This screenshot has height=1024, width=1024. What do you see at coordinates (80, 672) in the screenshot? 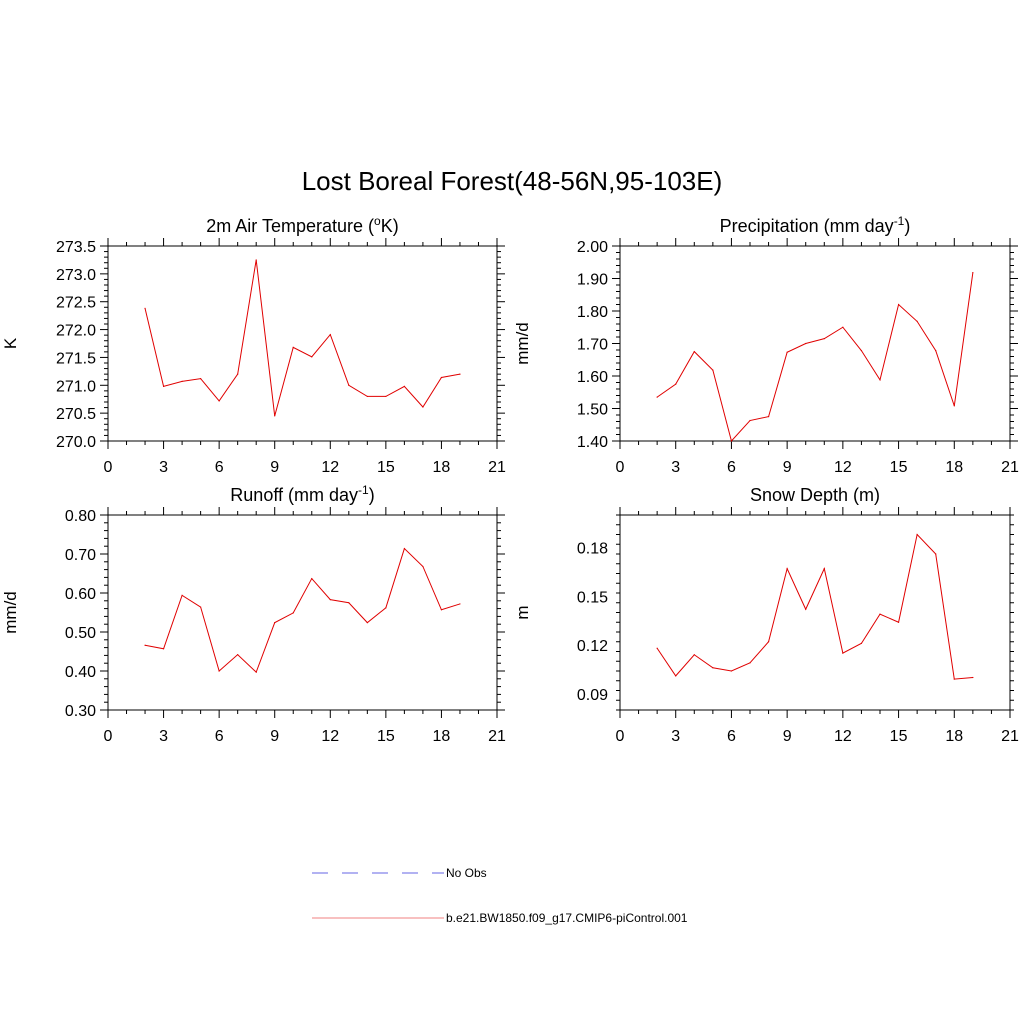
I see `y-tick-label: 0.40` at bounding box center [80, 672].